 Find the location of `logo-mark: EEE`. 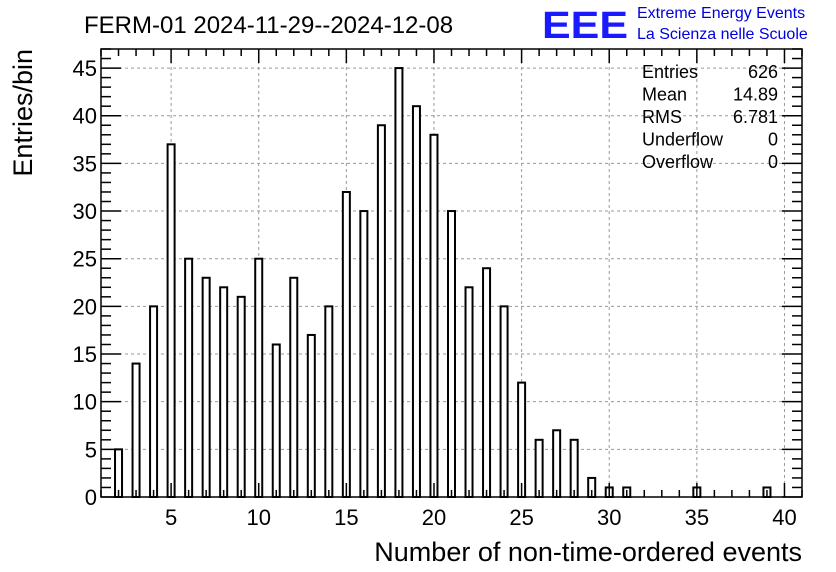

logo-mark: EEE is located at coordinates (585, 26).